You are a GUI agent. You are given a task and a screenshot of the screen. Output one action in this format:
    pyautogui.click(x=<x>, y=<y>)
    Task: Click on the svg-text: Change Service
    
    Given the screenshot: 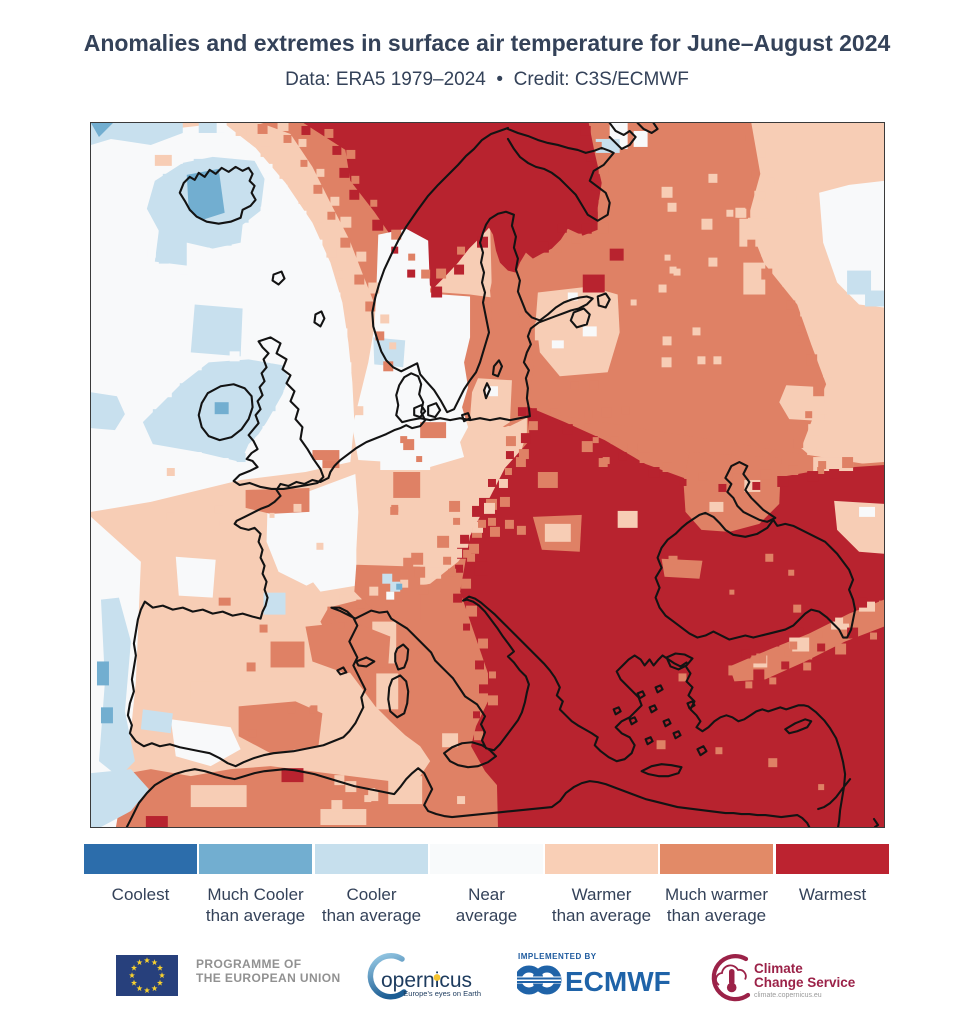 What is the action you would take?
    pyautogui.click(x=805, y=982)
    